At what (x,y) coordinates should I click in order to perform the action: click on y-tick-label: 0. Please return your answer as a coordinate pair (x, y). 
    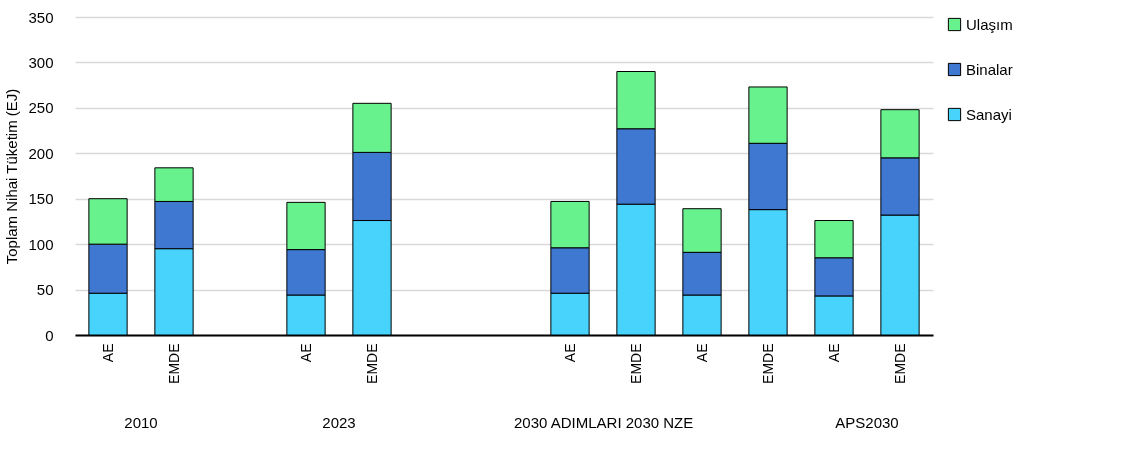
    Looking at the image, I should click on (49, 335).